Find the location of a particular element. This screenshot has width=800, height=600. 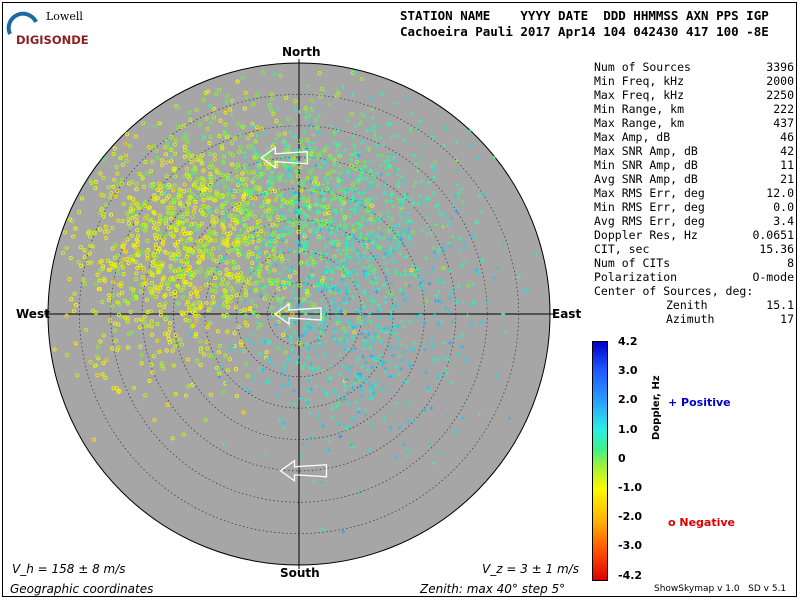

stat-label: Max Range, km is located at coordinates (639, 123).